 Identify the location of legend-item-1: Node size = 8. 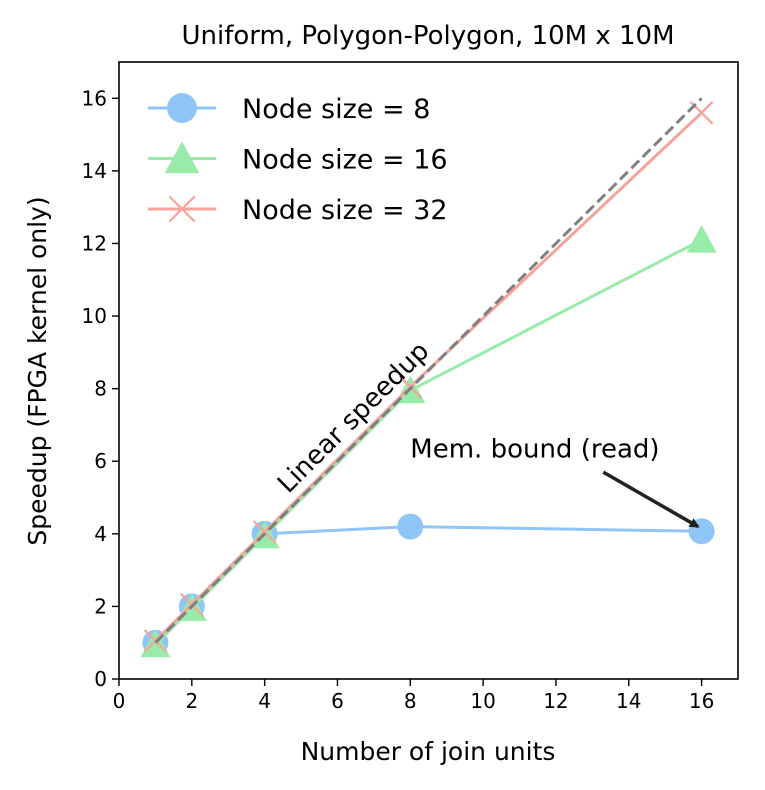
(289, 109).